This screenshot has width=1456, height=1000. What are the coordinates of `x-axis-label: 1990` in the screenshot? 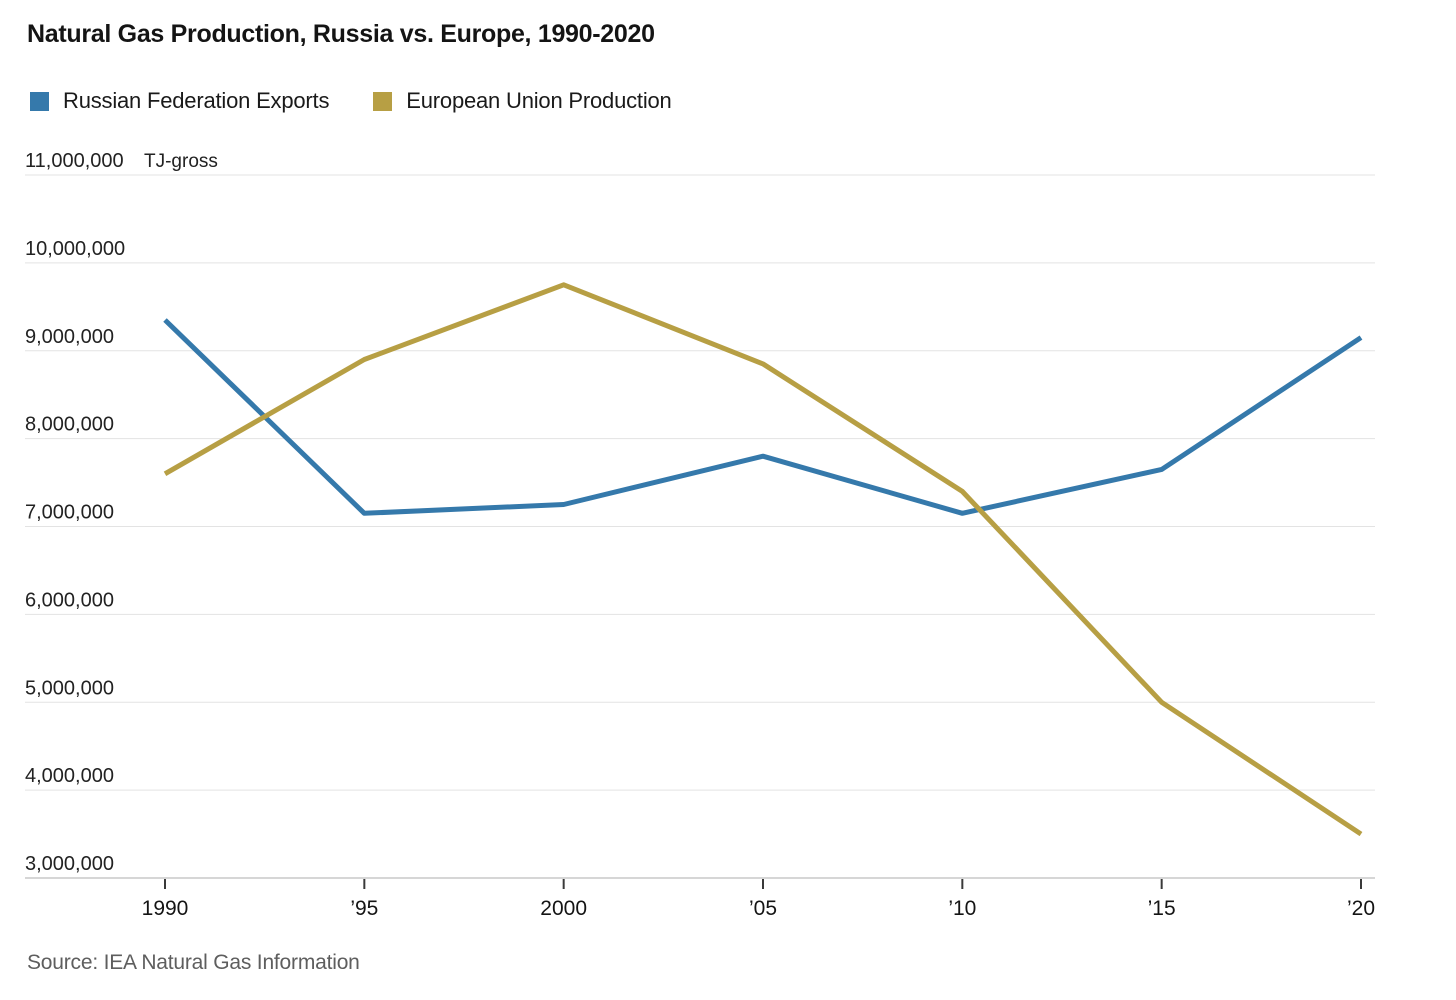 It's located at (165, 908).